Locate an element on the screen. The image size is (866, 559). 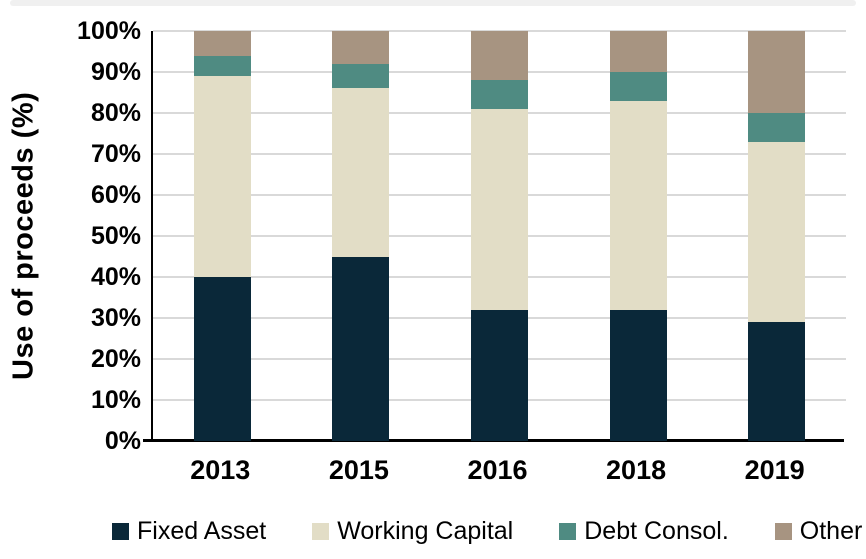
y-tick-label-50: 50% is located at coordinates (115, 236).